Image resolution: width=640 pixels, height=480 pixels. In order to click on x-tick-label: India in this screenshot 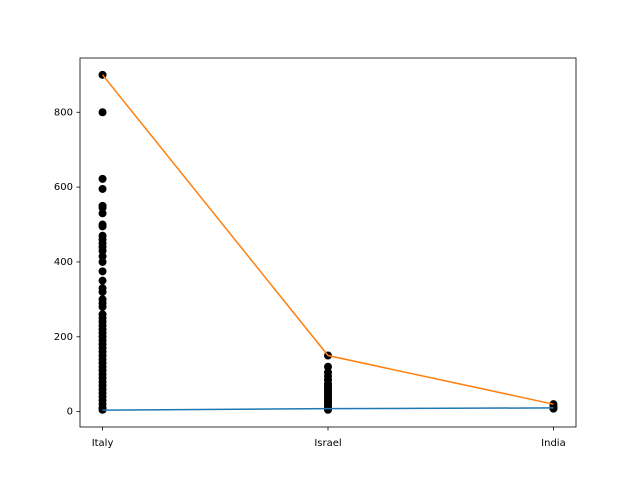, I will do `click(553, 443)`.